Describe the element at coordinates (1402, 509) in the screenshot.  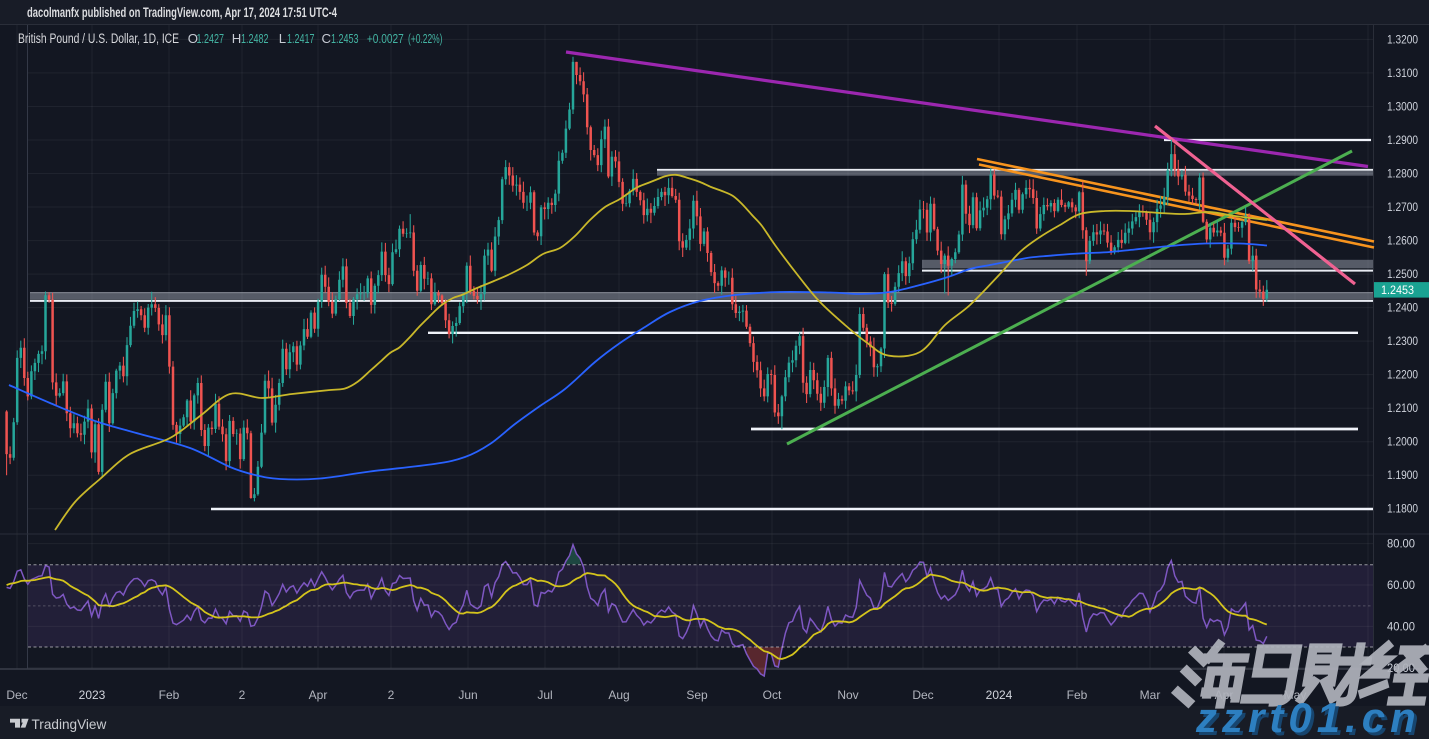
I see `svg-text: 1.1800` at that location.